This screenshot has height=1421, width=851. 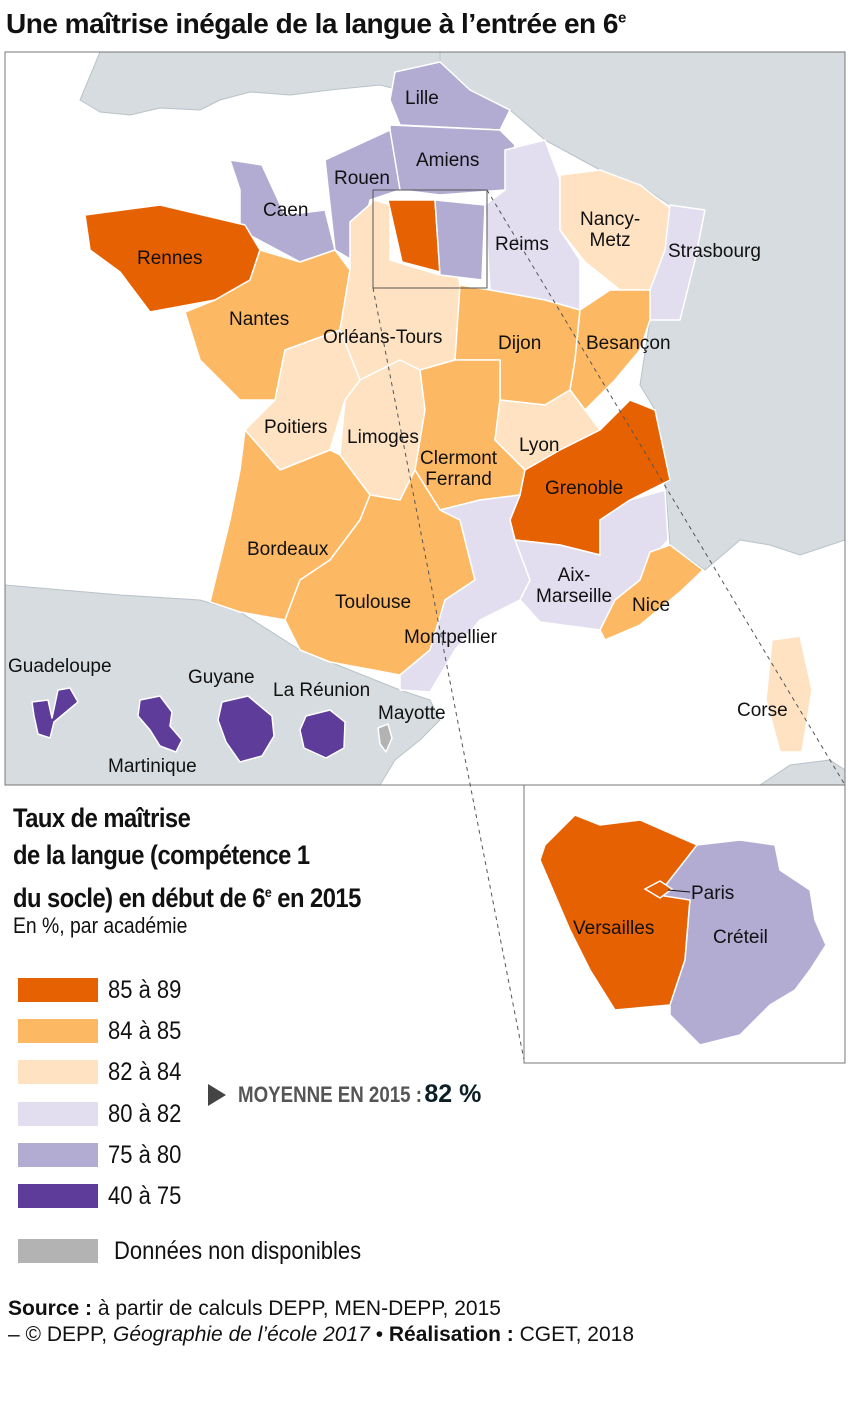 I want to click on label-clermont-ferrand: Clermont Ferrand, so click(x=459, y=469).